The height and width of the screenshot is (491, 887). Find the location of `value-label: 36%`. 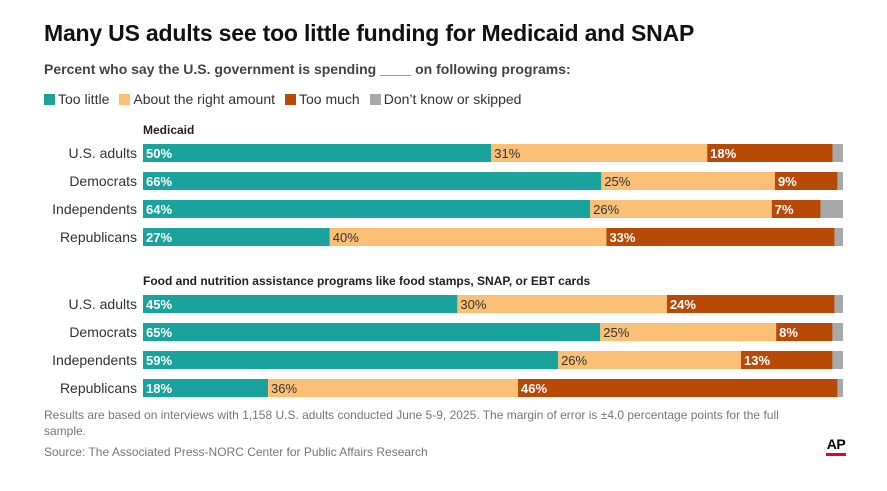

value-label: 36% is located at coordinates (284, 388).